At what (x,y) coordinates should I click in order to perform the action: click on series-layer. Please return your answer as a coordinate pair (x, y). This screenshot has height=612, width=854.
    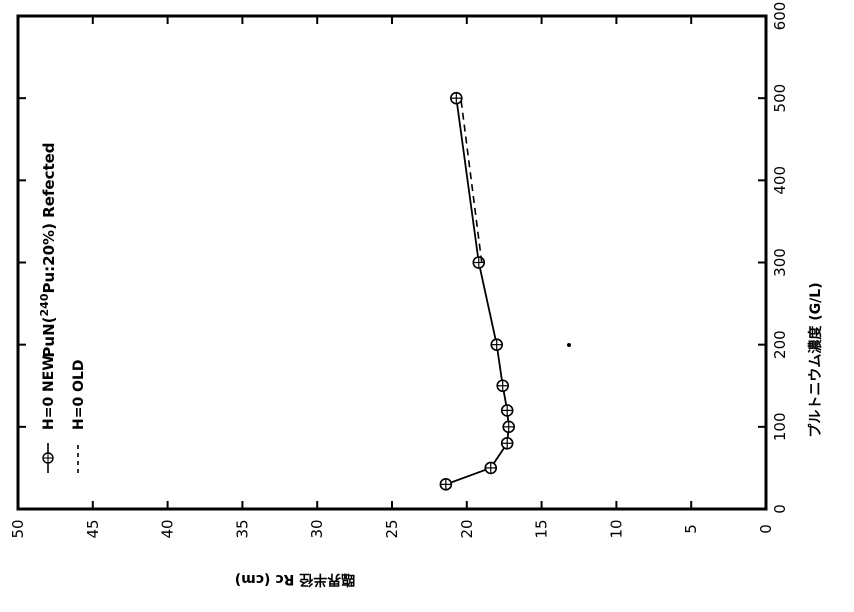
    Looking at the image, I should click on (477, 291).